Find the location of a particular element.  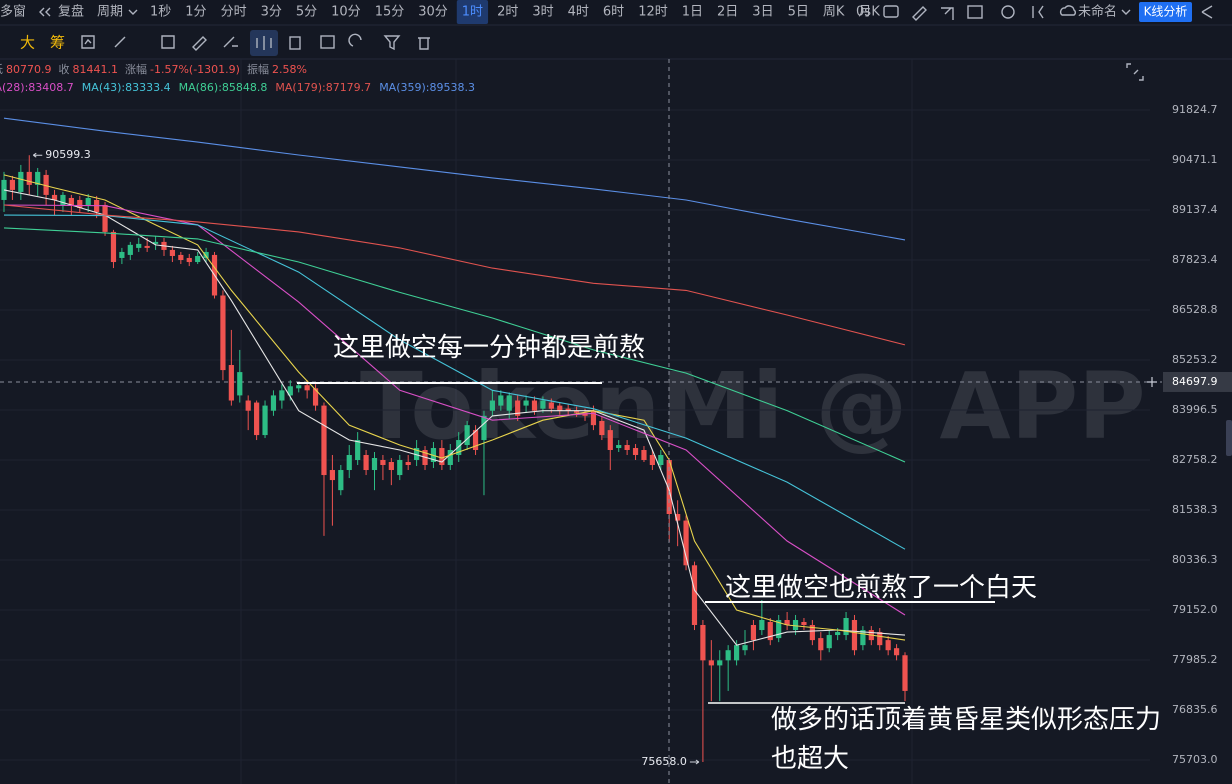

crosshair-plus is located at coordinates (1152, 381).